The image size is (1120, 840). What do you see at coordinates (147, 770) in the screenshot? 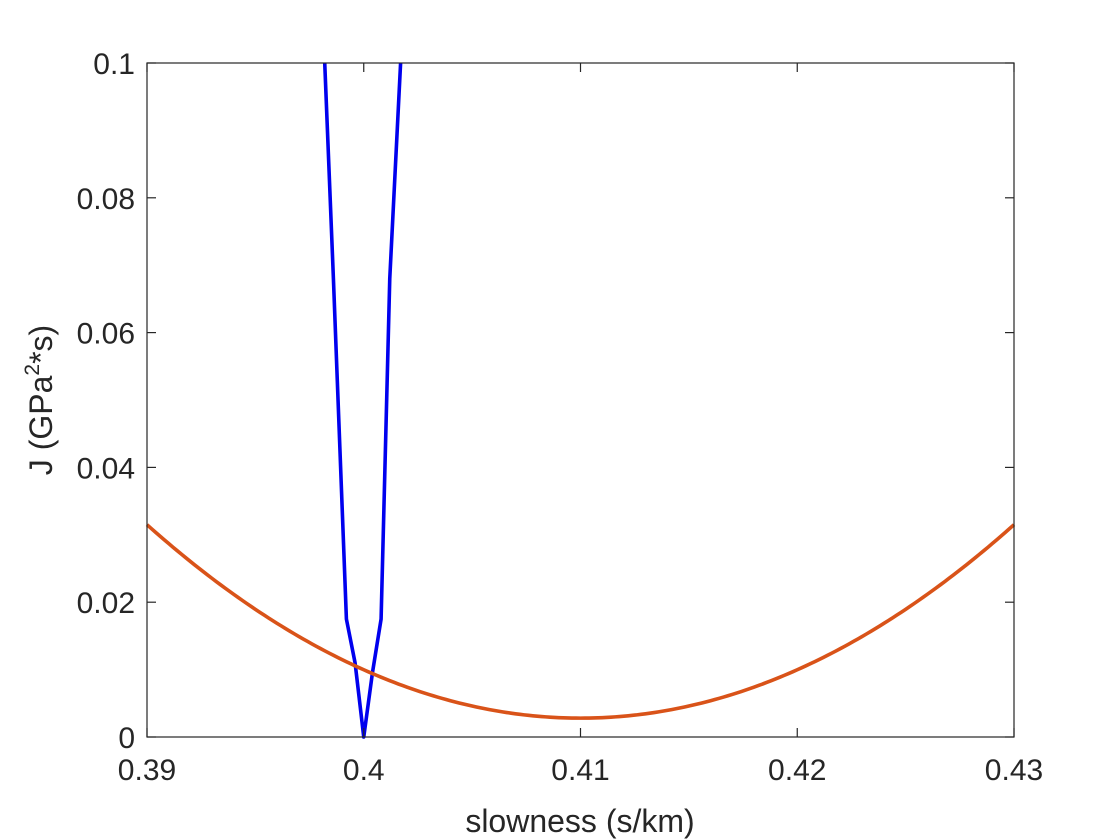
I see `x-tick-label: 0.39` at bounding box center [147, 770].